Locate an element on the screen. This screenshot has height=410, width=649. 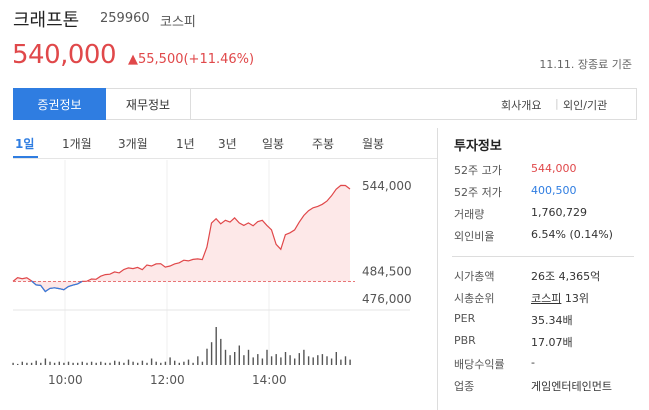
info-label-52w-high: 52주 고가 is located at coordinates (478, 170).